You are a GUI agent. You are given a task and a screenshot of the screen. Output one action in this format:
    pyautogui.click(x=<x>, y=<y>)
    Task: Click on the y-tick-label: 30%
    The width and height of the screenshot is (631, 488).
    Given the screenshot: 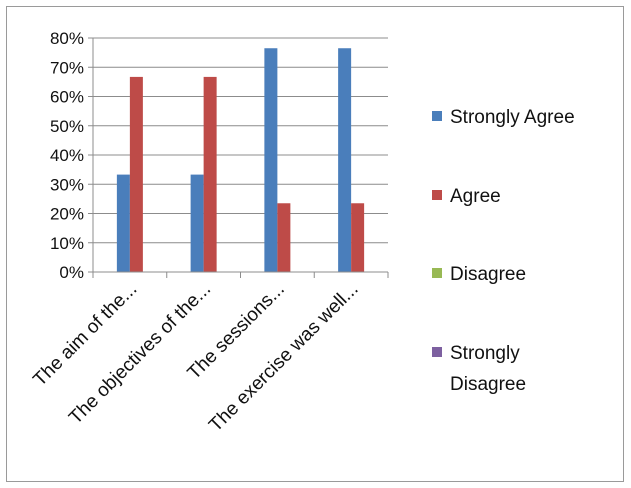 What is the action you would take?
    pyautogui.click(x=67, y=184)
    